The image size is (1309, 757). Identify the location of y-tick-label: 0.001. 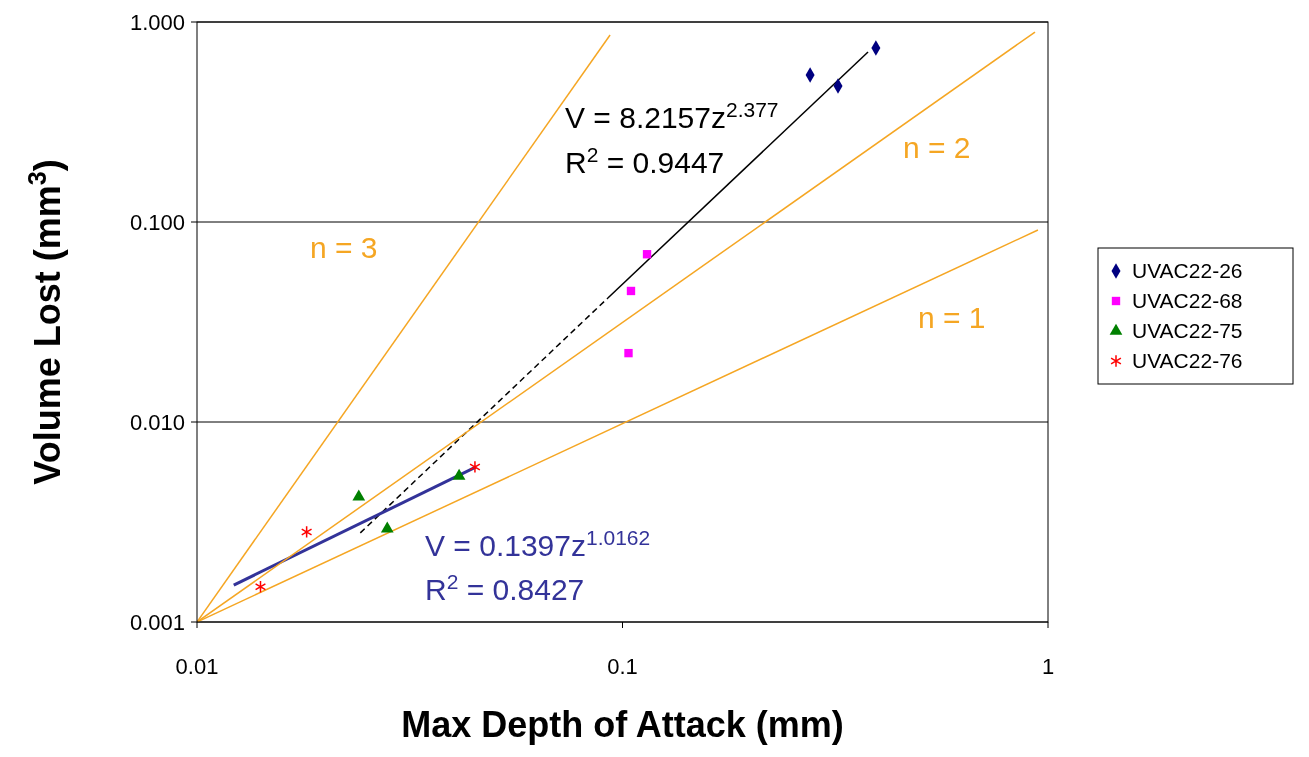
(157, 622).